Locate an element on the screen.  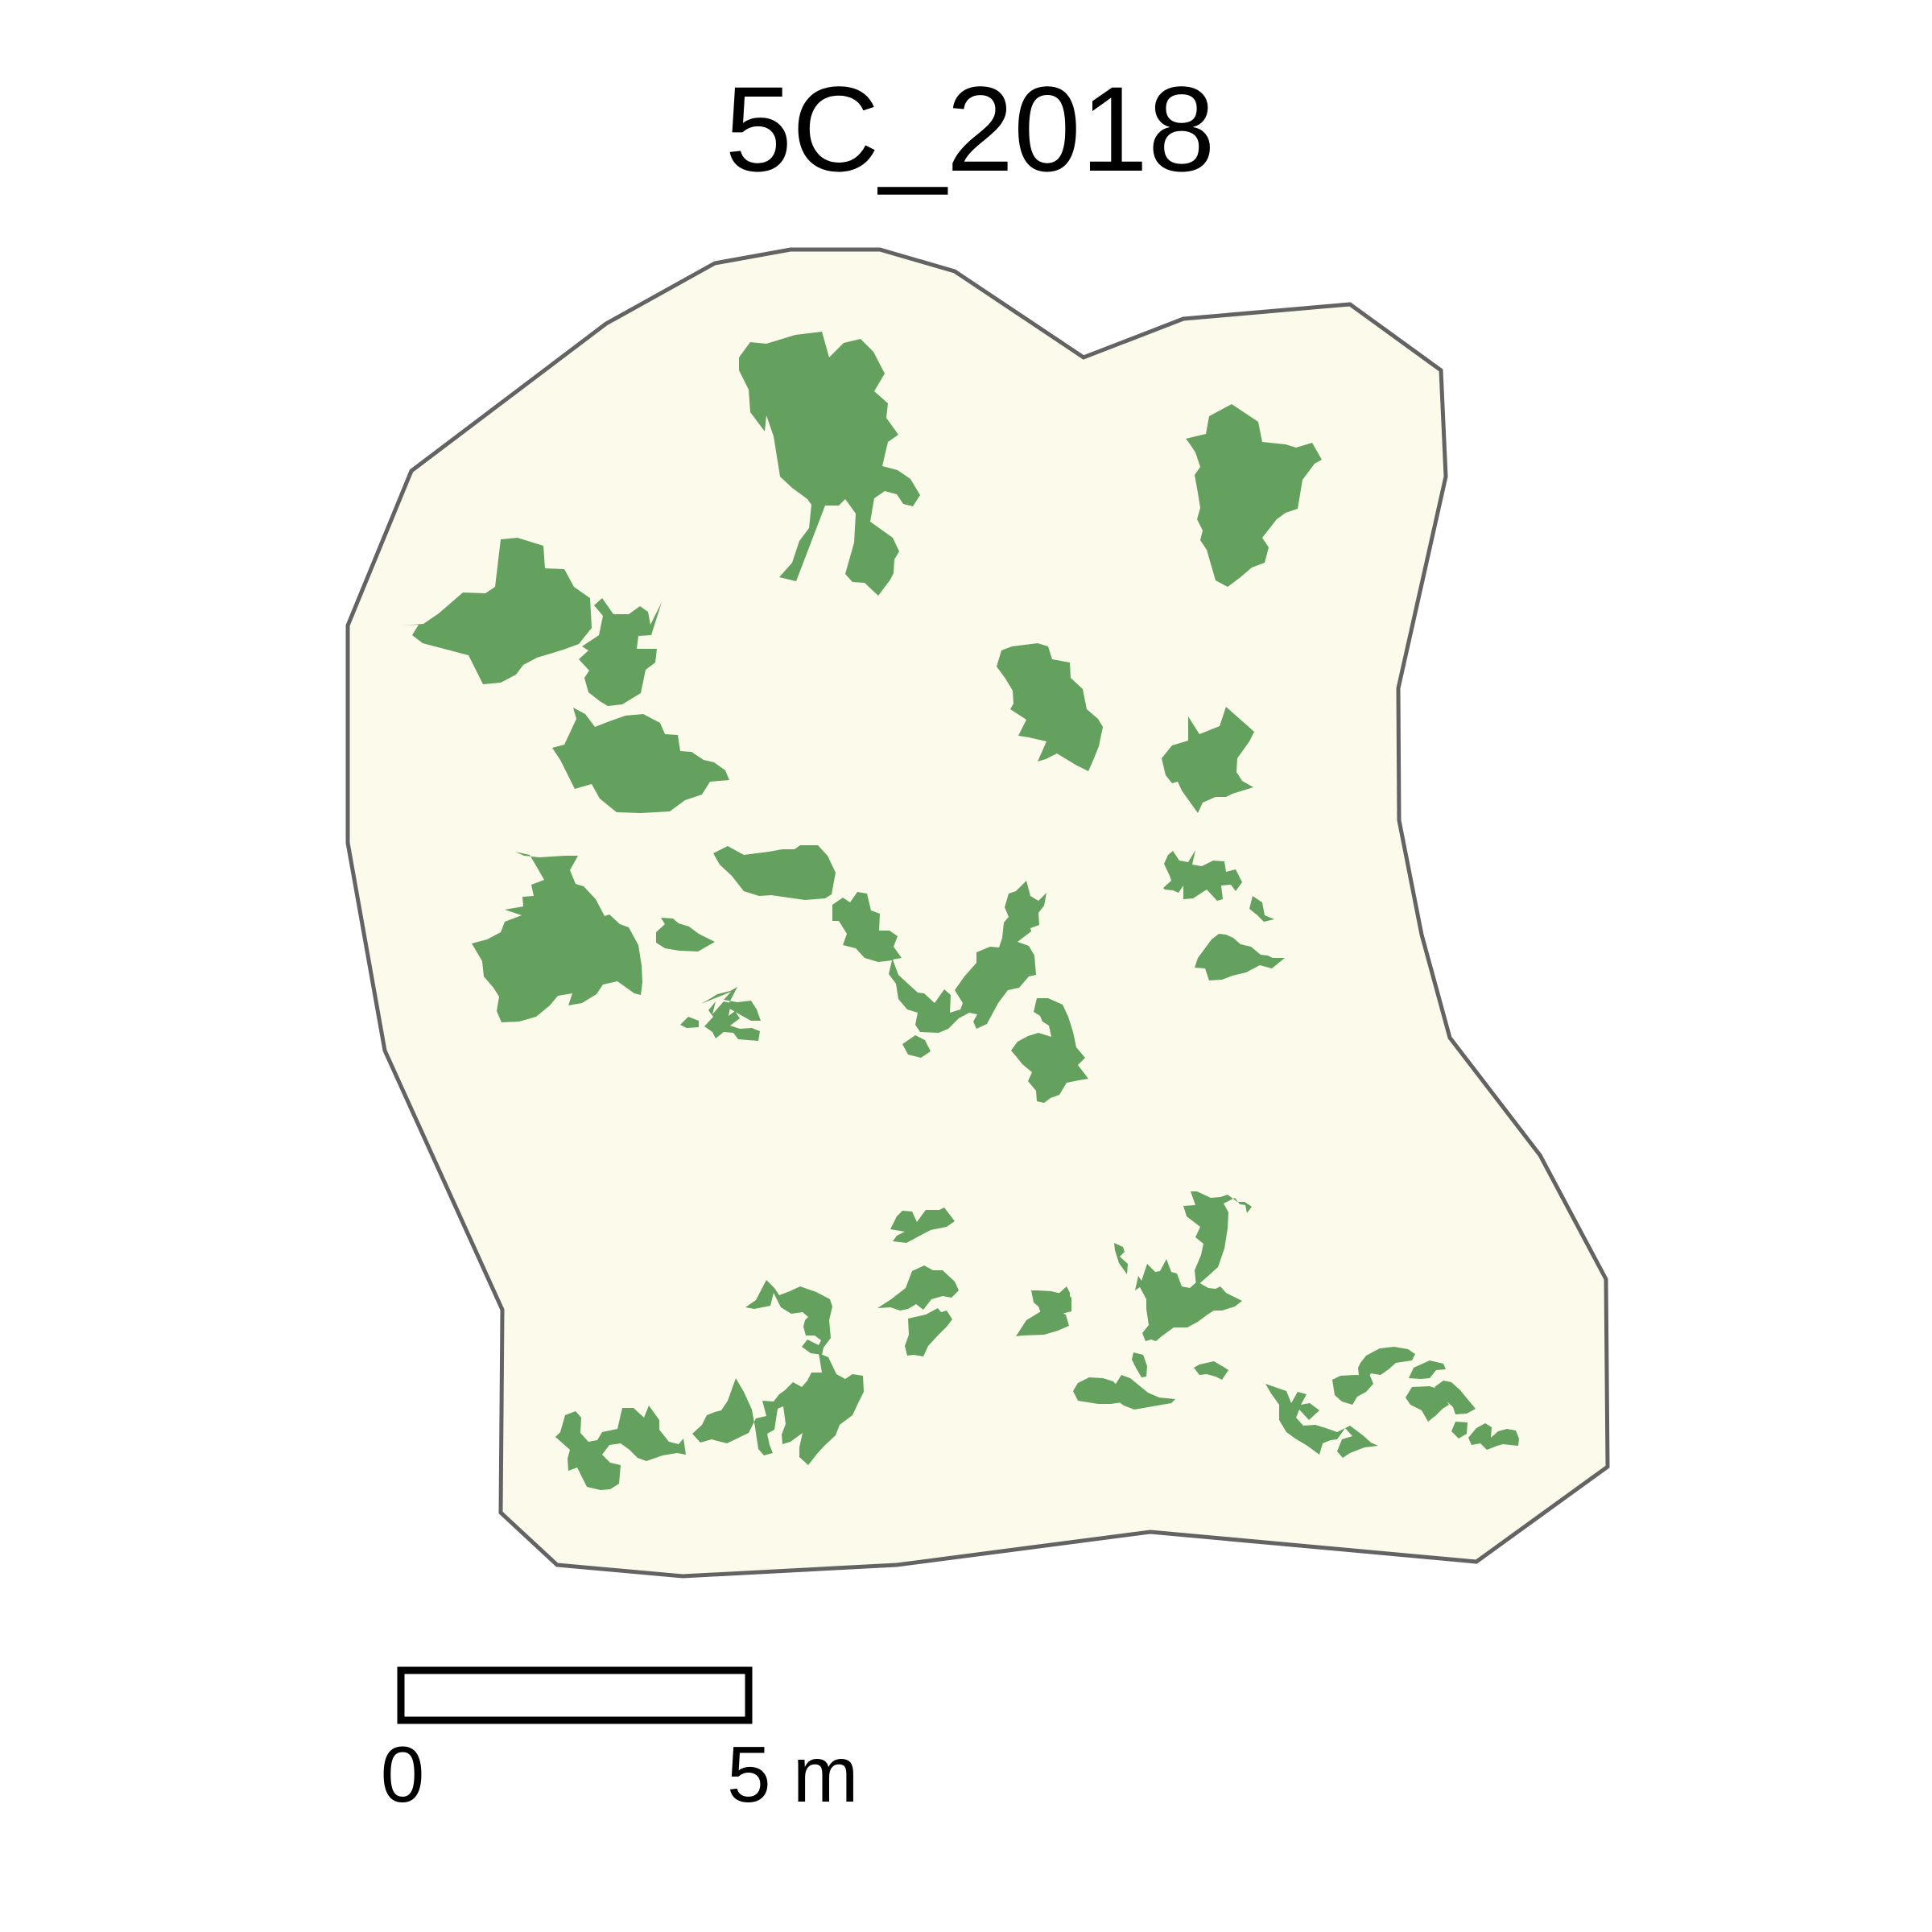
scale-bar: 0 5 m is located at coordinates (619, 1742).